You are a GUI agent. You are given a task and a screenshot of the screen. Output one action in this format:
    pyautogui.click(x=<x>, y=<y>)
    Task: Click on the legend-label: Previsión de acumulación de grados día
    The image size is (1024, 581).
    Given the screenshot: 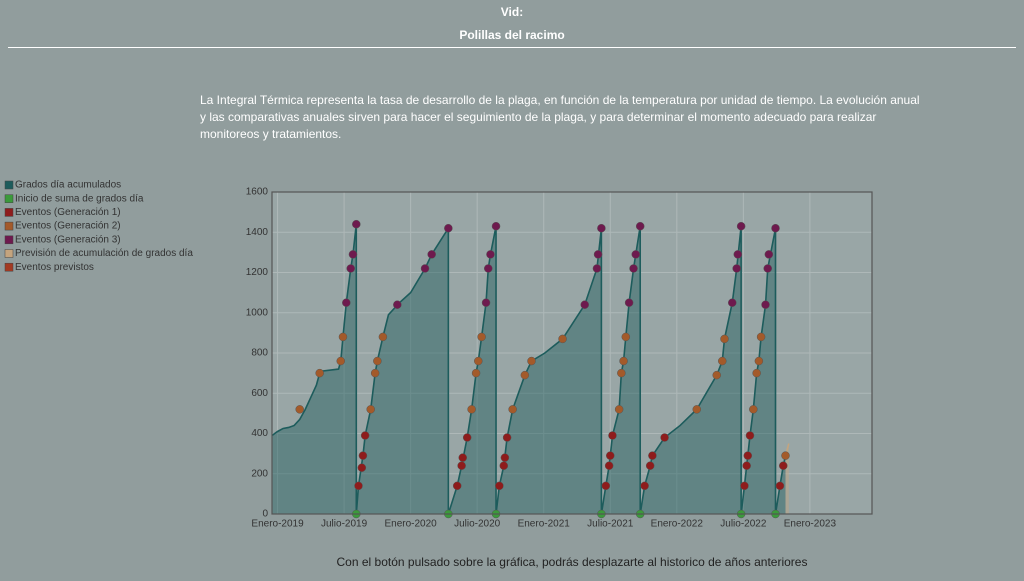 What is the action you would take?
    pyautogui.click(x=104, y=253)
    